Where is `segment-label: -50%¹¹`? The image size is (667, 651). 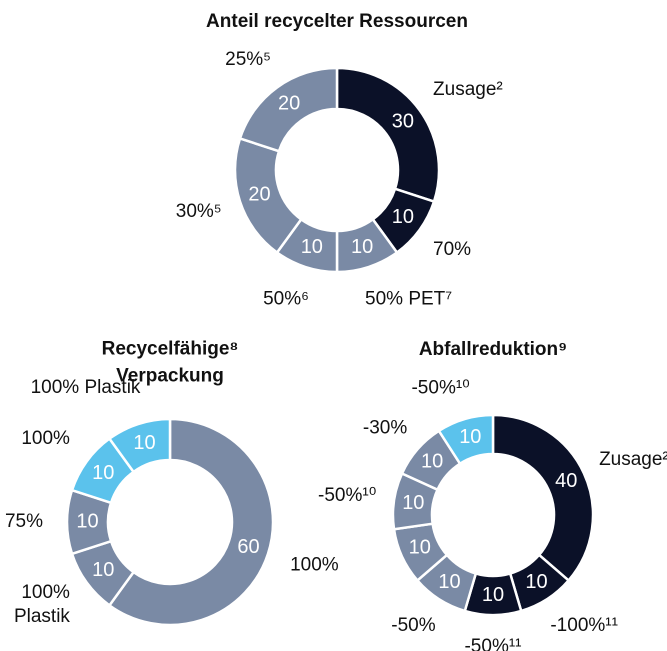
segment-label: -50%¹¹ is located at coordinates (492, 643).